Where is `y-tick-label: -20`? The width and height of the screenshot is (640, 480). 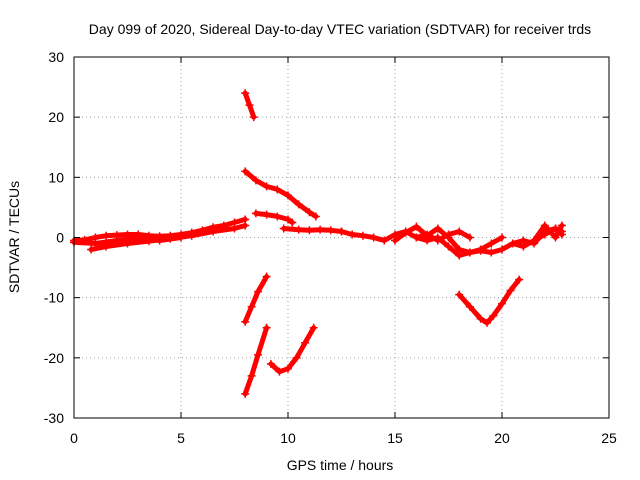
y-tick-label: -20 is located at coordinates (54, 358).